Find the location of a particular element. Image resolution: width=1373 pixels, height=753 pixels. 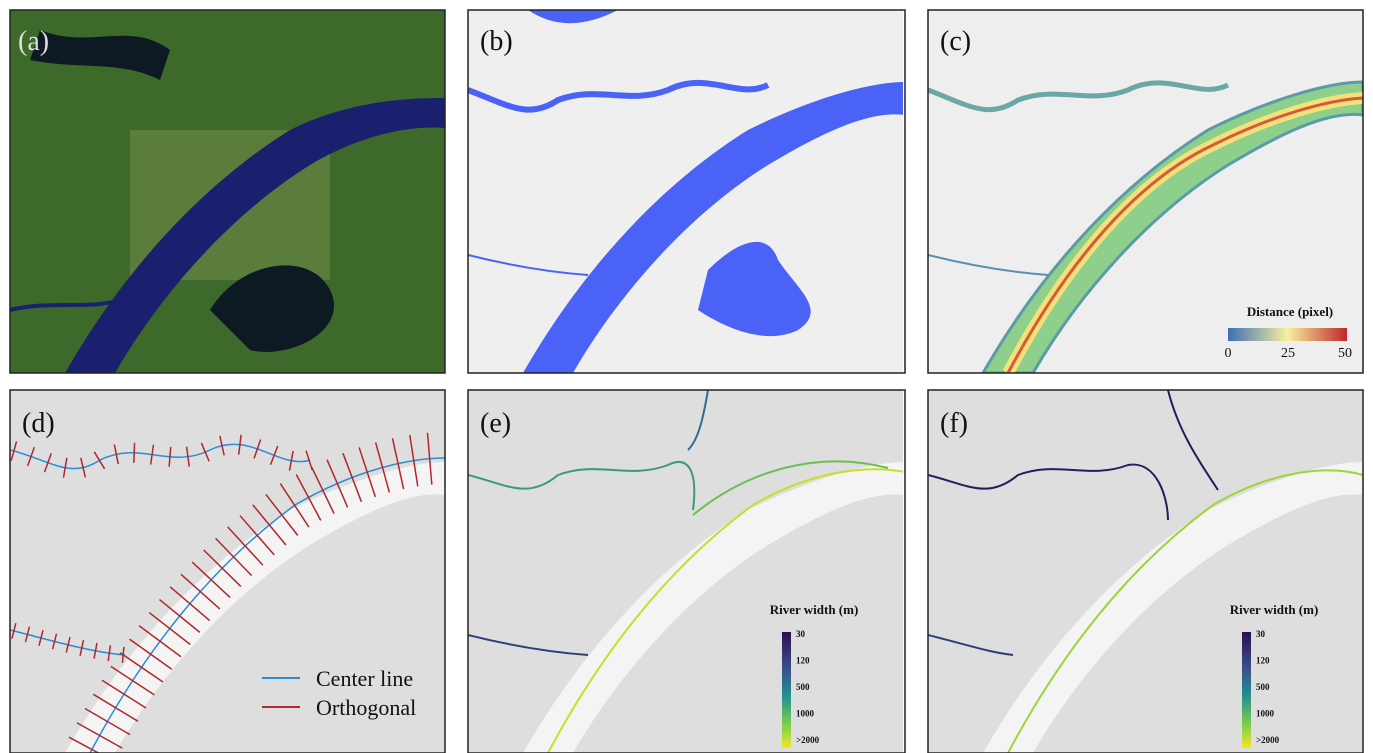

distance-field is located at coordinates (1172, 226).